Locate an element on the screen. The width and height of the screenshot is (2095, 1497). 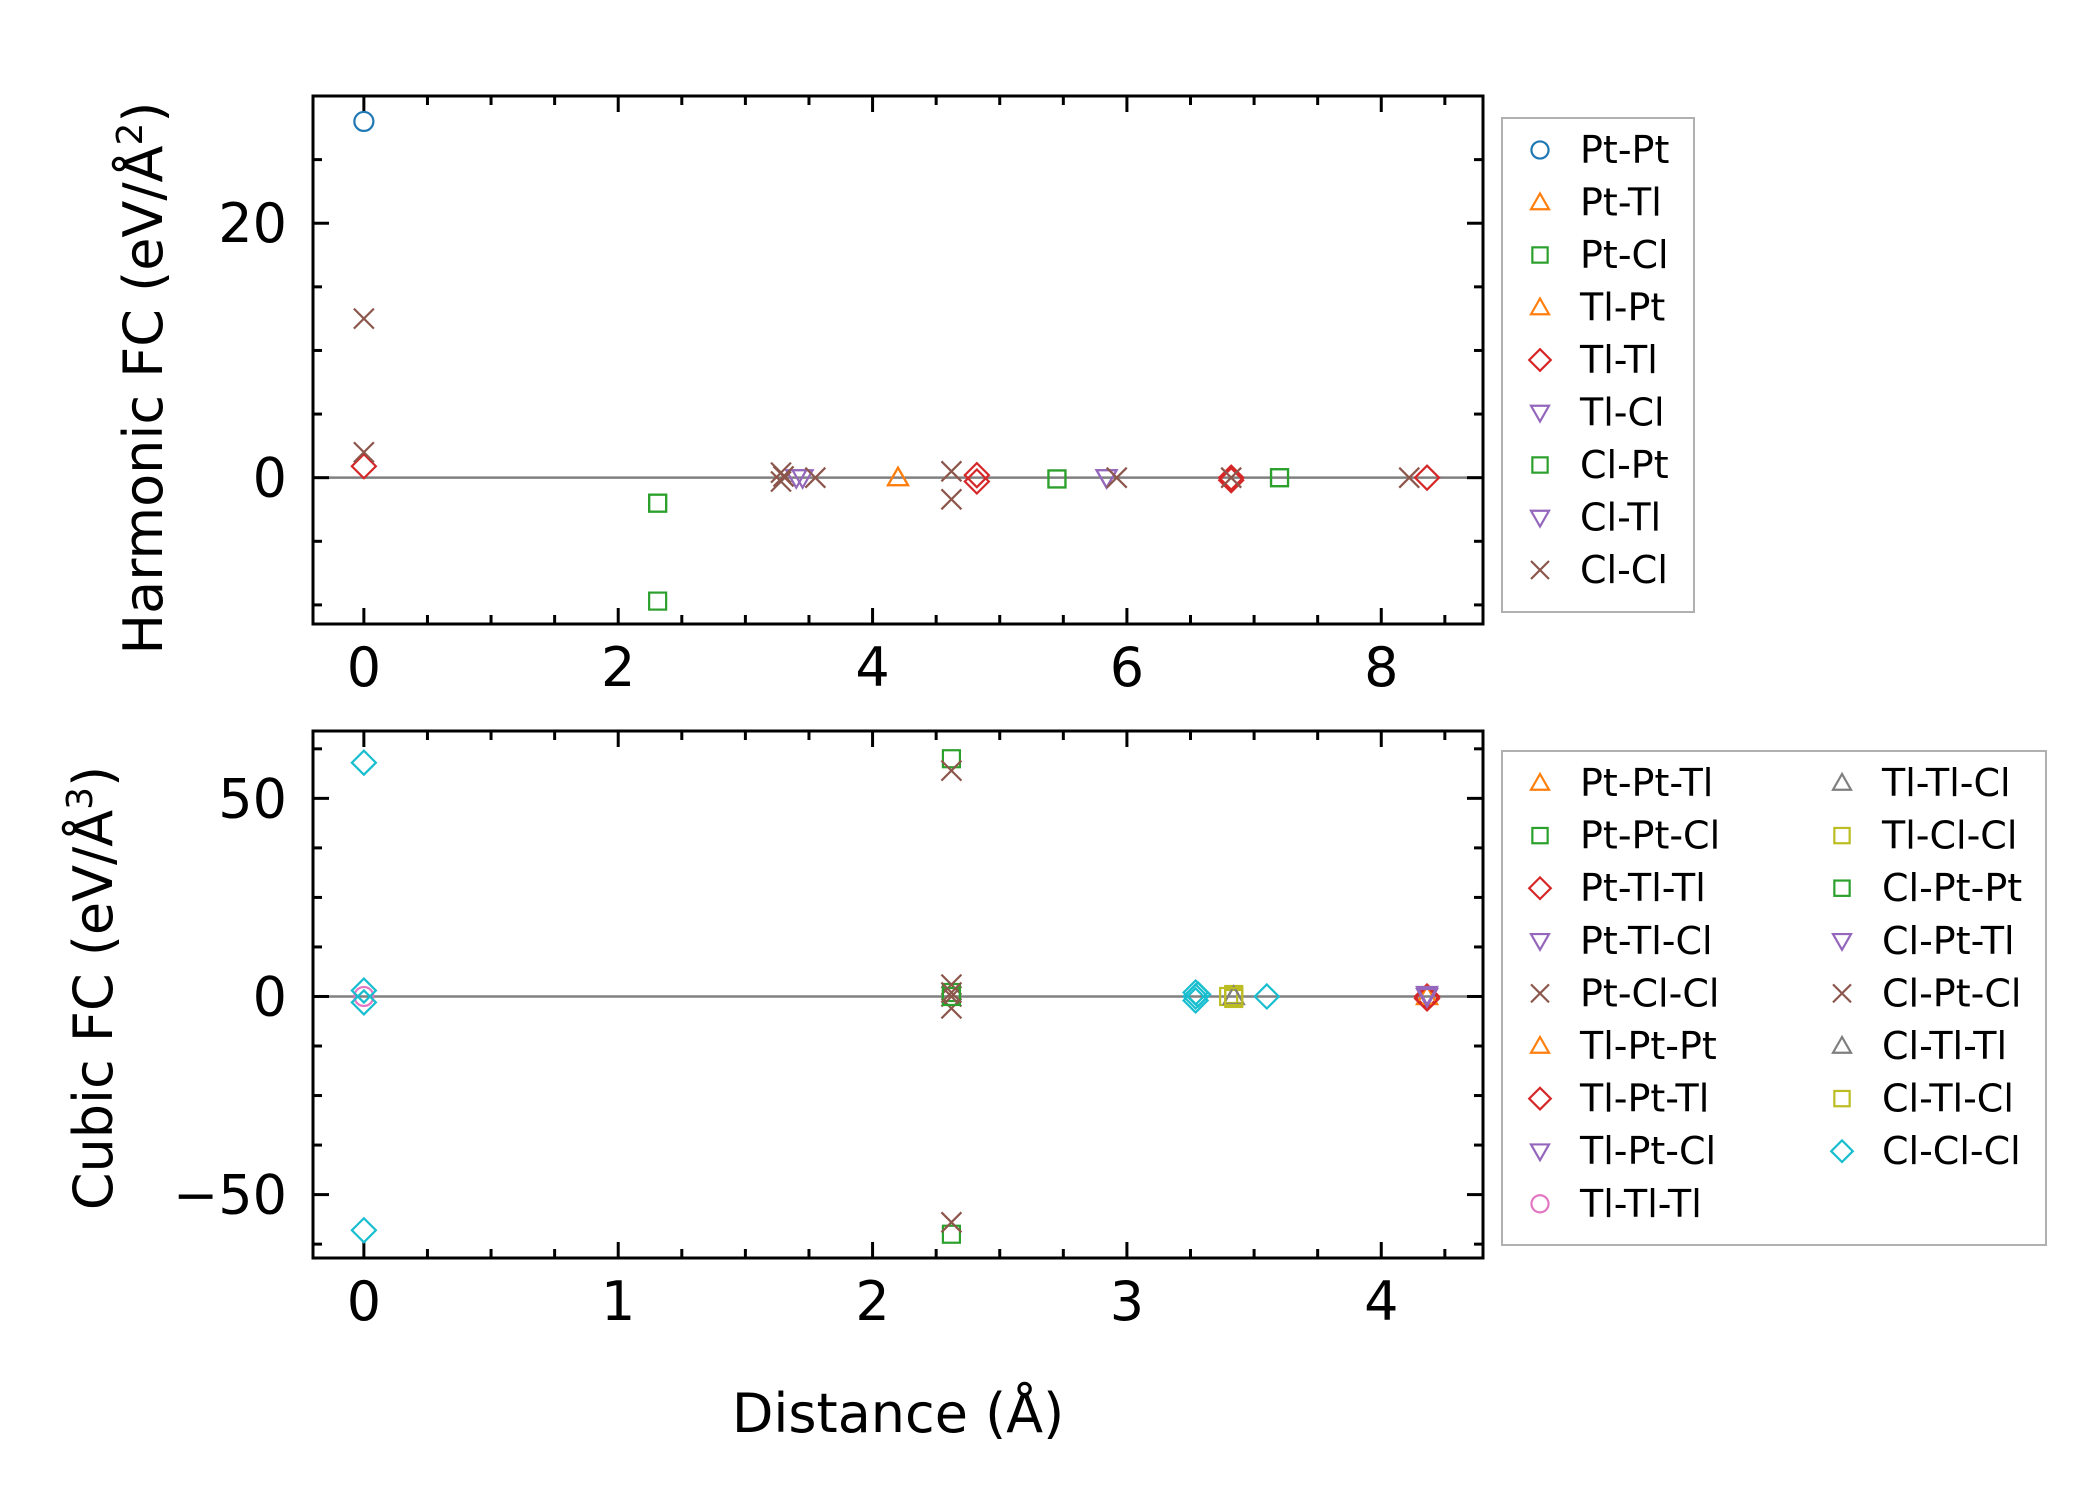
legend-entry-label: Tl-Cl-Cl is located at coordinates (1949, 836).